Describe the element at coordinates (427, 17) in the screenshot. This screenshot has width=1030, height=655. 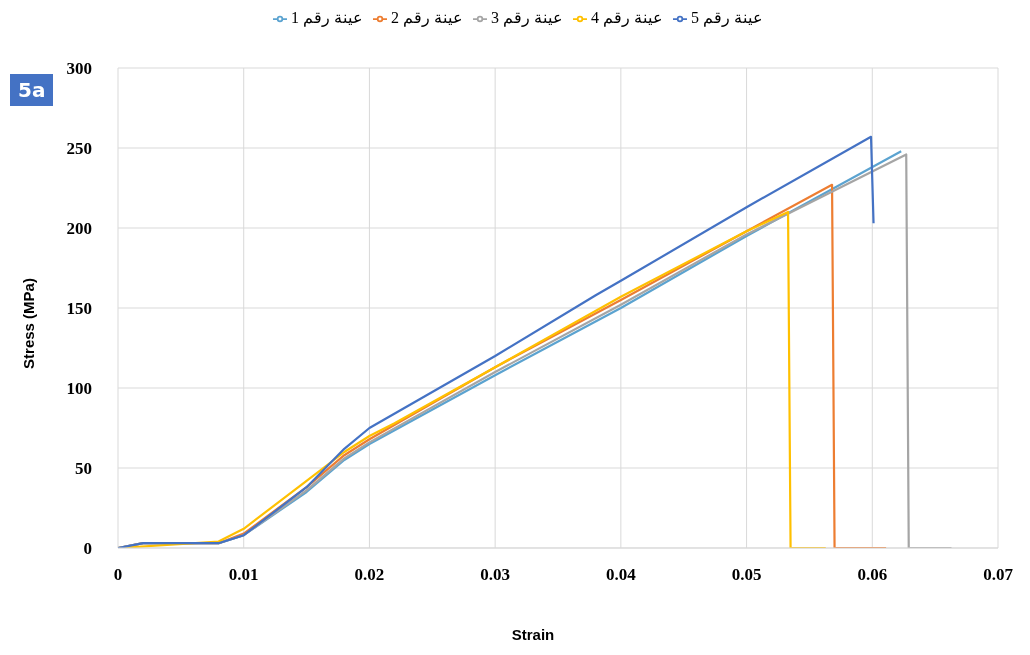
I see `legend-label: عينة رقم 2` at that location.